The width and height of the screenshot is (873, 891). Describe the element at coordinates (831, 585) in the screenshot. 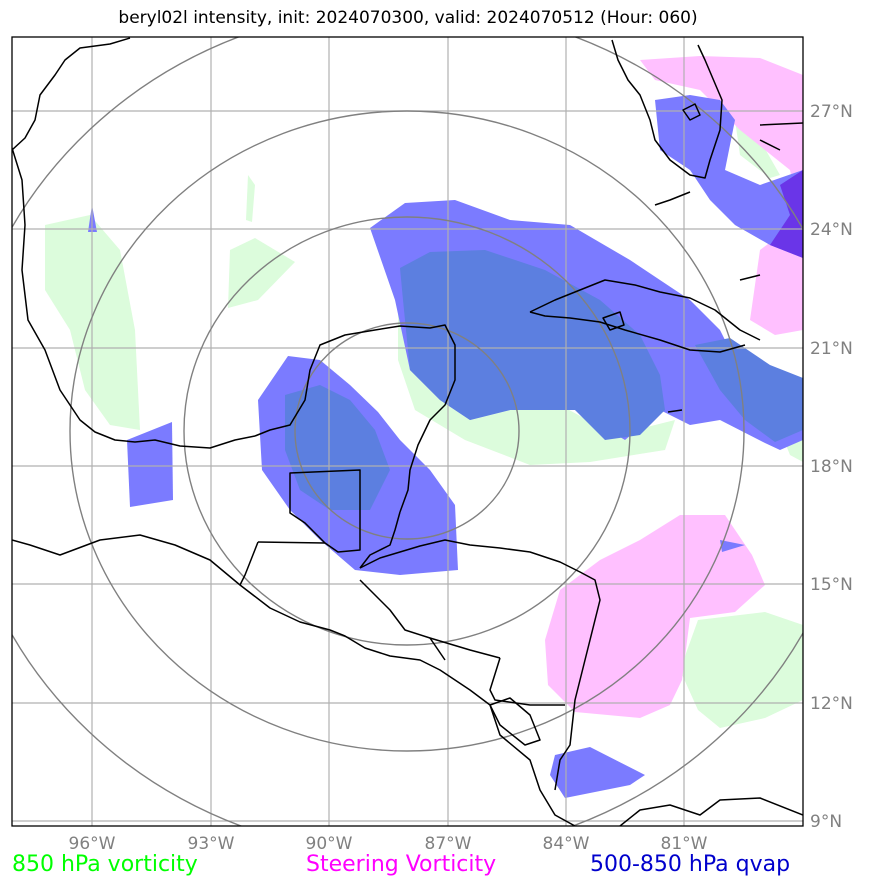

I see `lat-label: 15°N` at that location.